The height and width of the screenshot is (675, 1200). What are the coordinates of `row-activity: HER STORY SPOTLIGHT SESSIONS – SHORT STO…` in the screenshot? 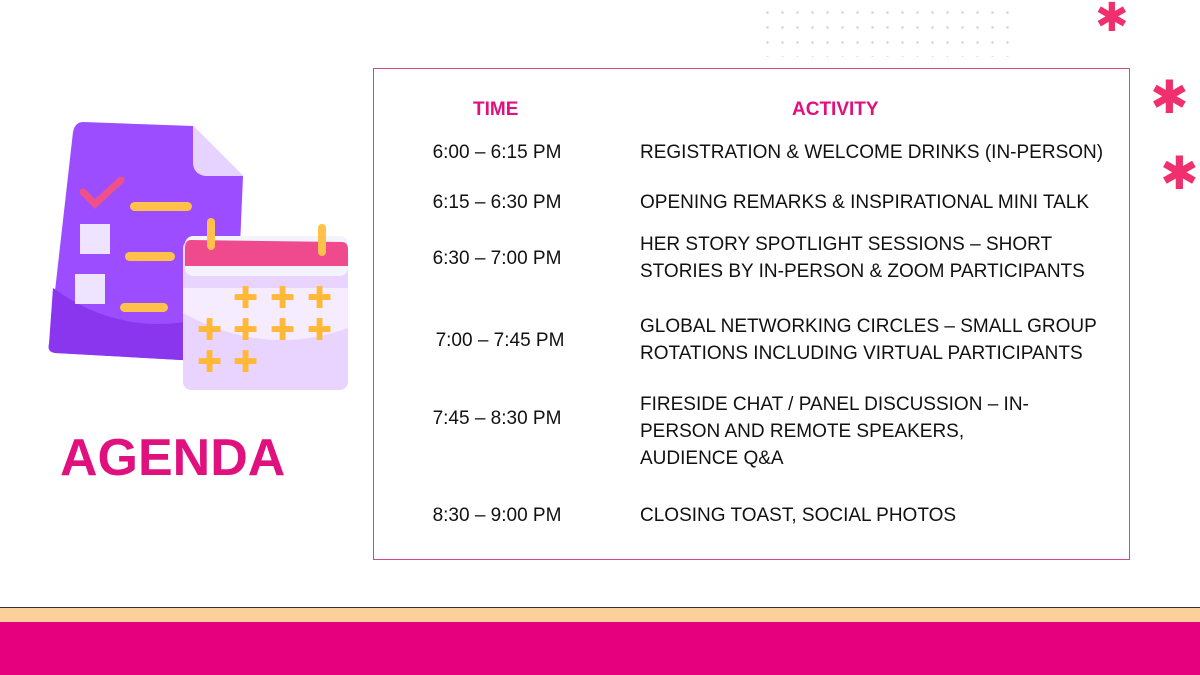 It's located at (862, 258).